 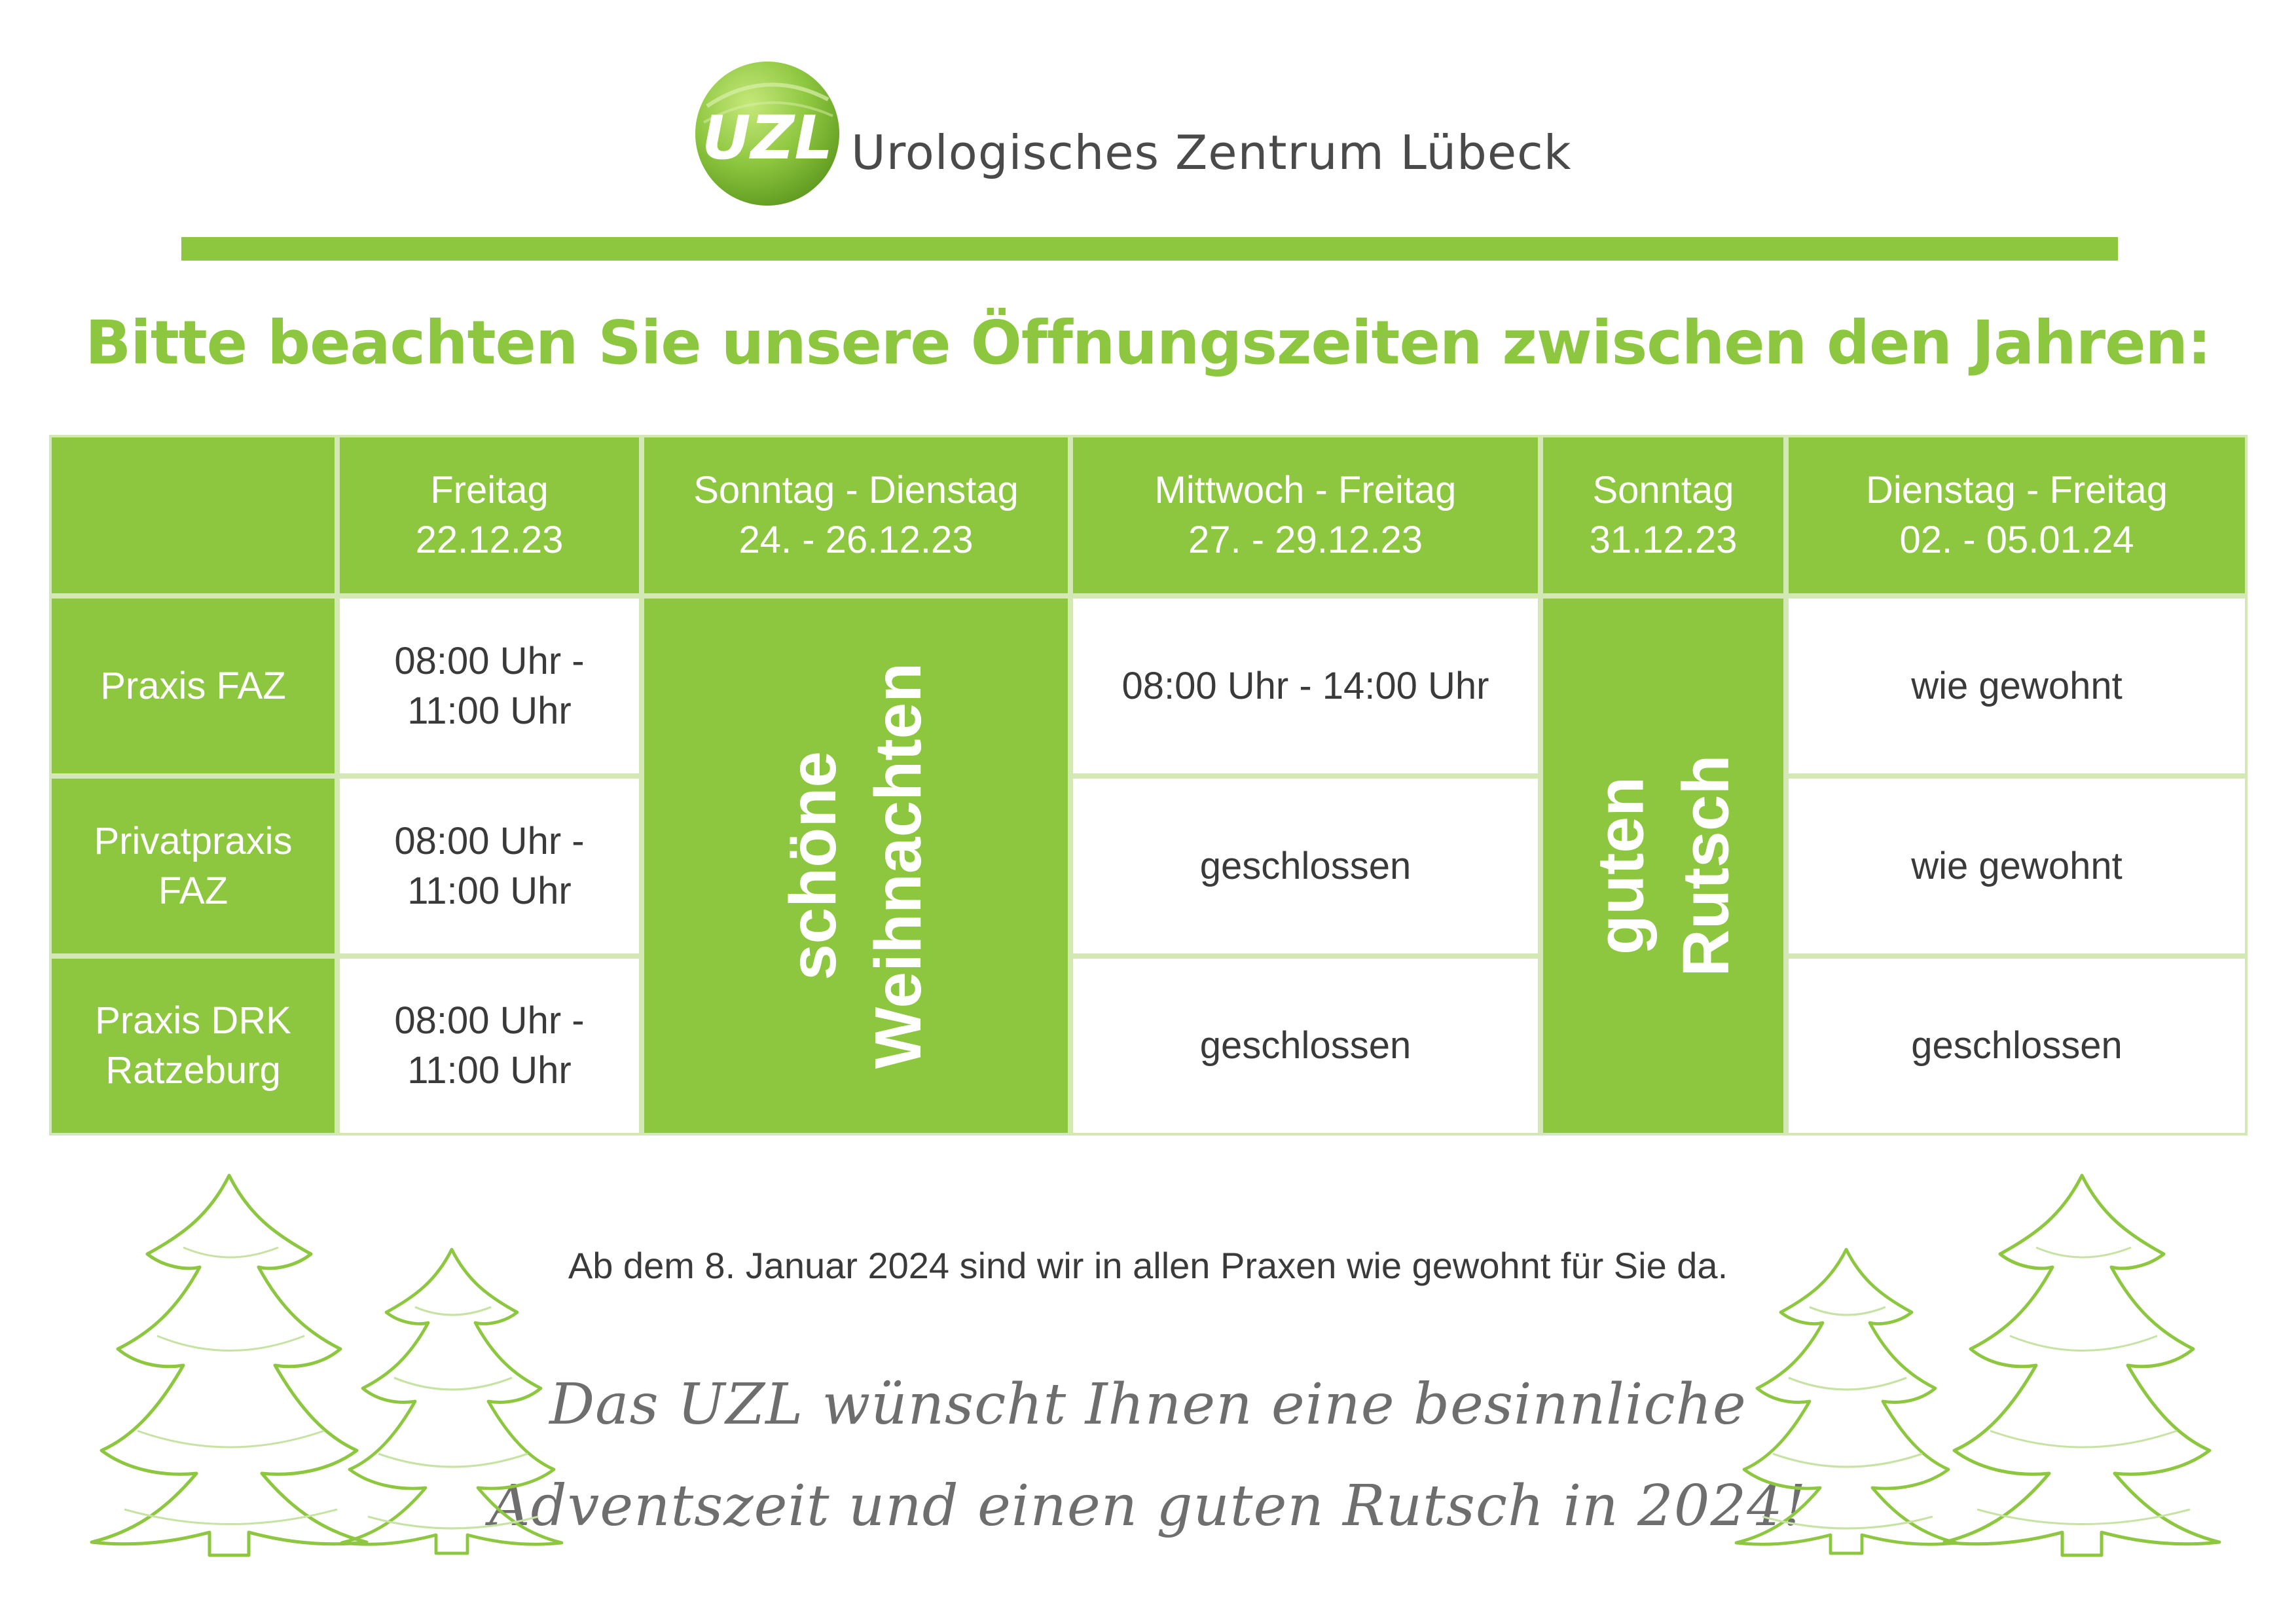 What do you see at coordinates (856, 540) in the screenshot?
I see `column-date: 24. - 26.12.23` at bounding box center [856, 540].